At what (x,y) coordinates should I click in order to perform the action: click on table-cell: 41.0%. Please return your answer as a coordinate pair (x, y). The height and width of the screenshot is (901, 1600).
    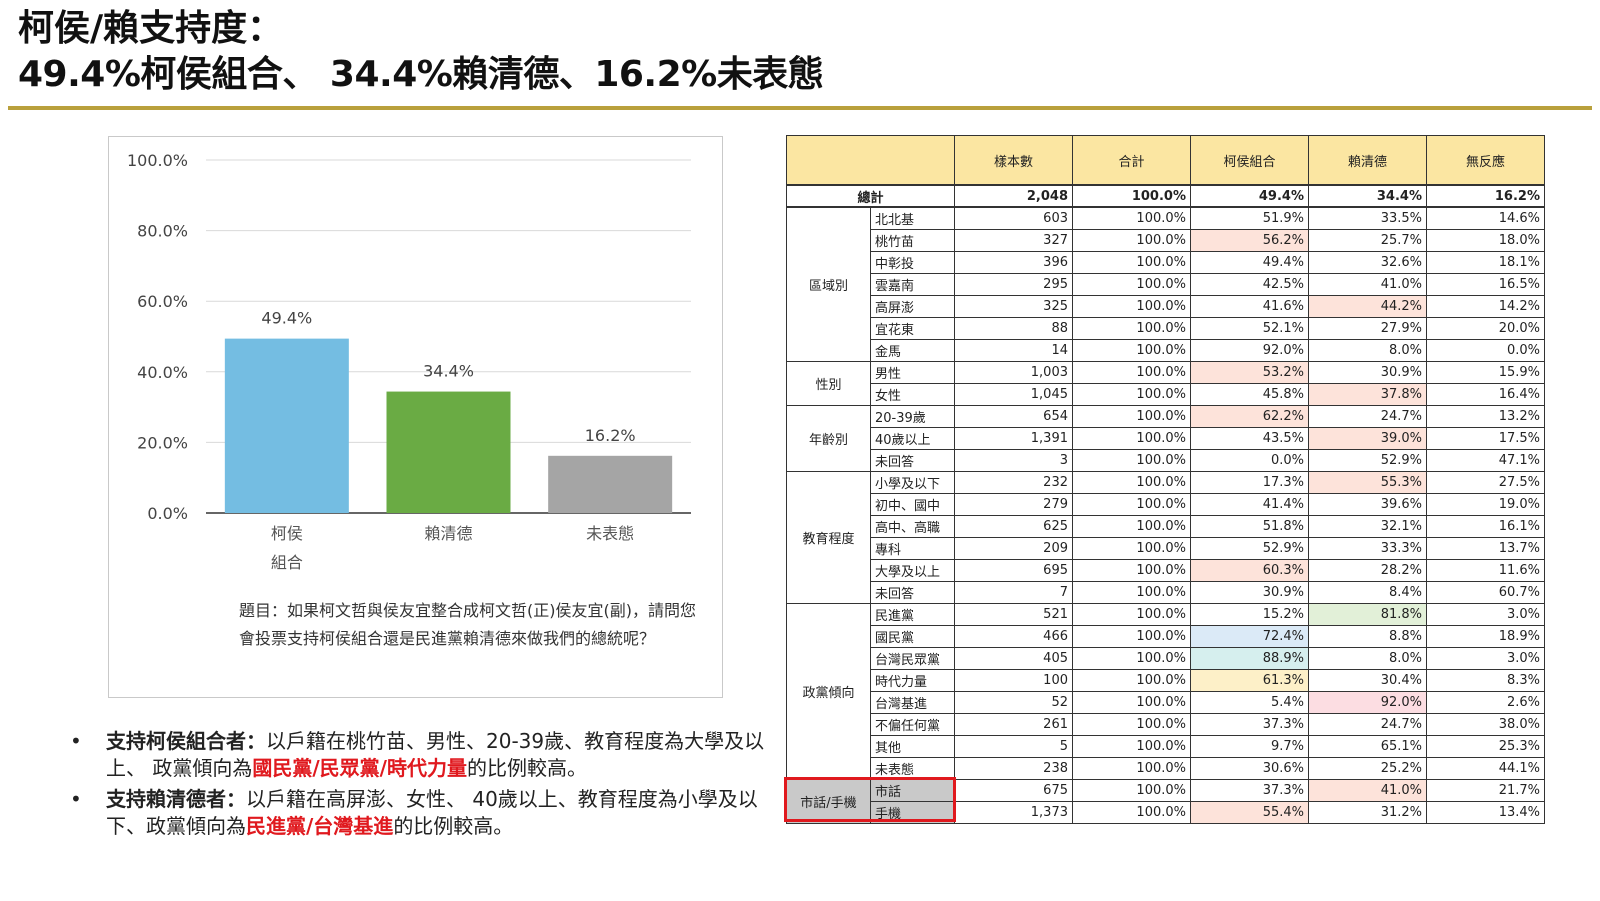
    Looking at the image, I should click on (1367, 284).